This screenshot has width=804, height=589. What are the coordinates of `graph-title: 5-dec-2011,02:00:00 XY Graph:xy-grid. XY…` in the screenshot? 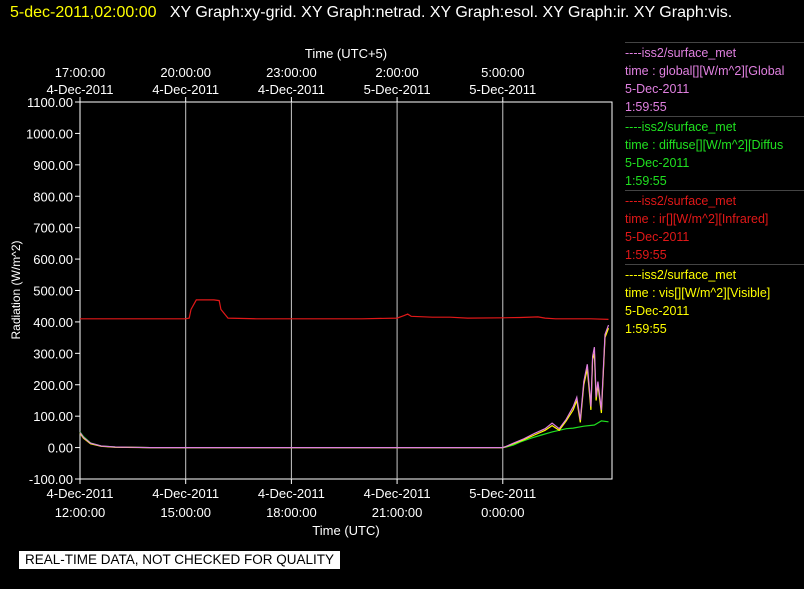 It's located at (405, 12).